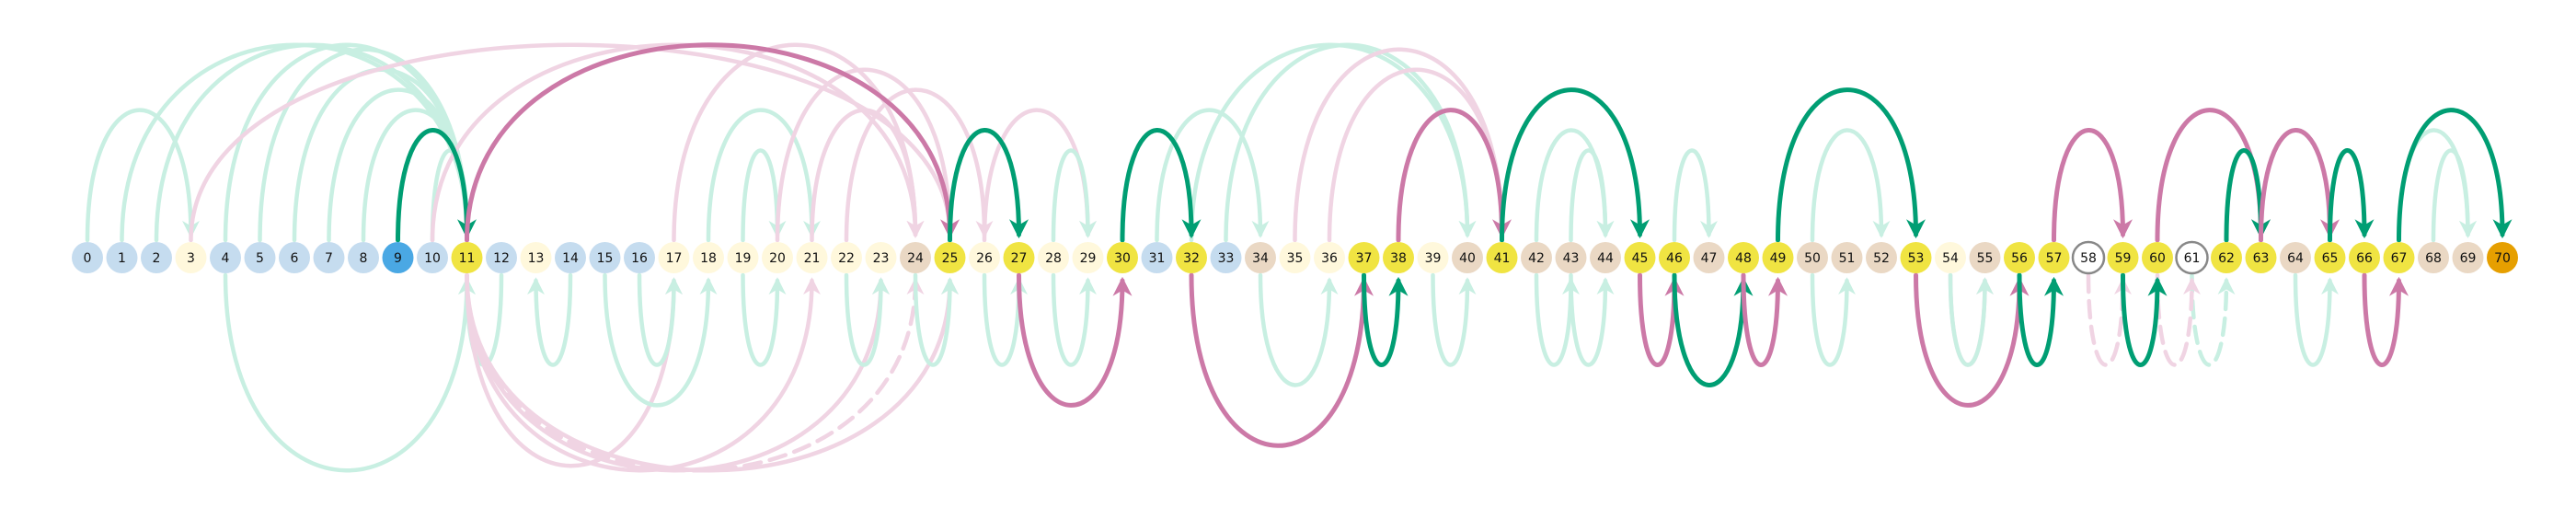 Image resolution: width=2576 pixels, height=519 pixels. I want to click on node-3: 3, so click(191, 257).